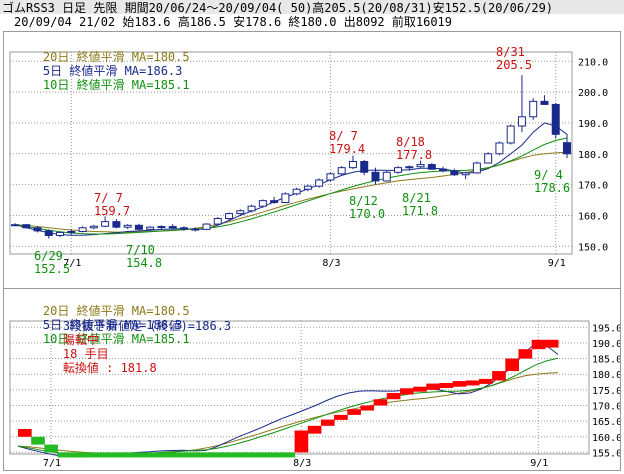 This screenshot has height=474, width=624. I want to click on annotation-date: 6/29, so click(48, 256).